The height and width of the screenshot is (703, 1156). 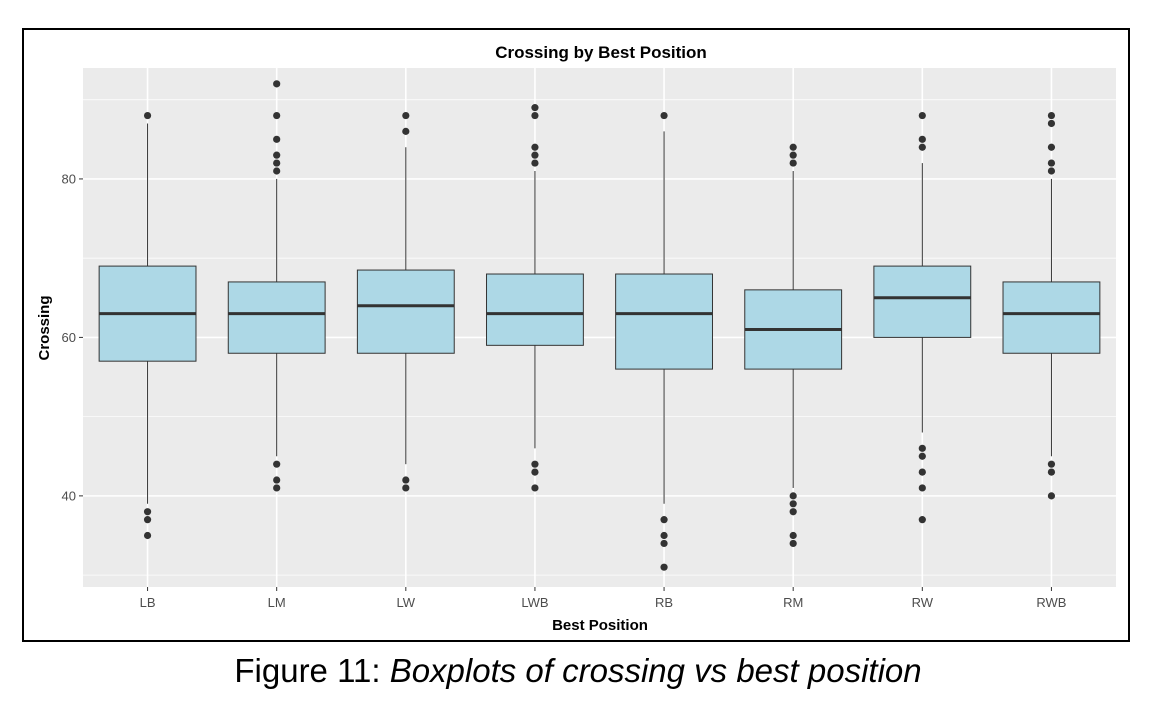 I want to click on box-iqr-rwb, so click(x=1051, y=317).